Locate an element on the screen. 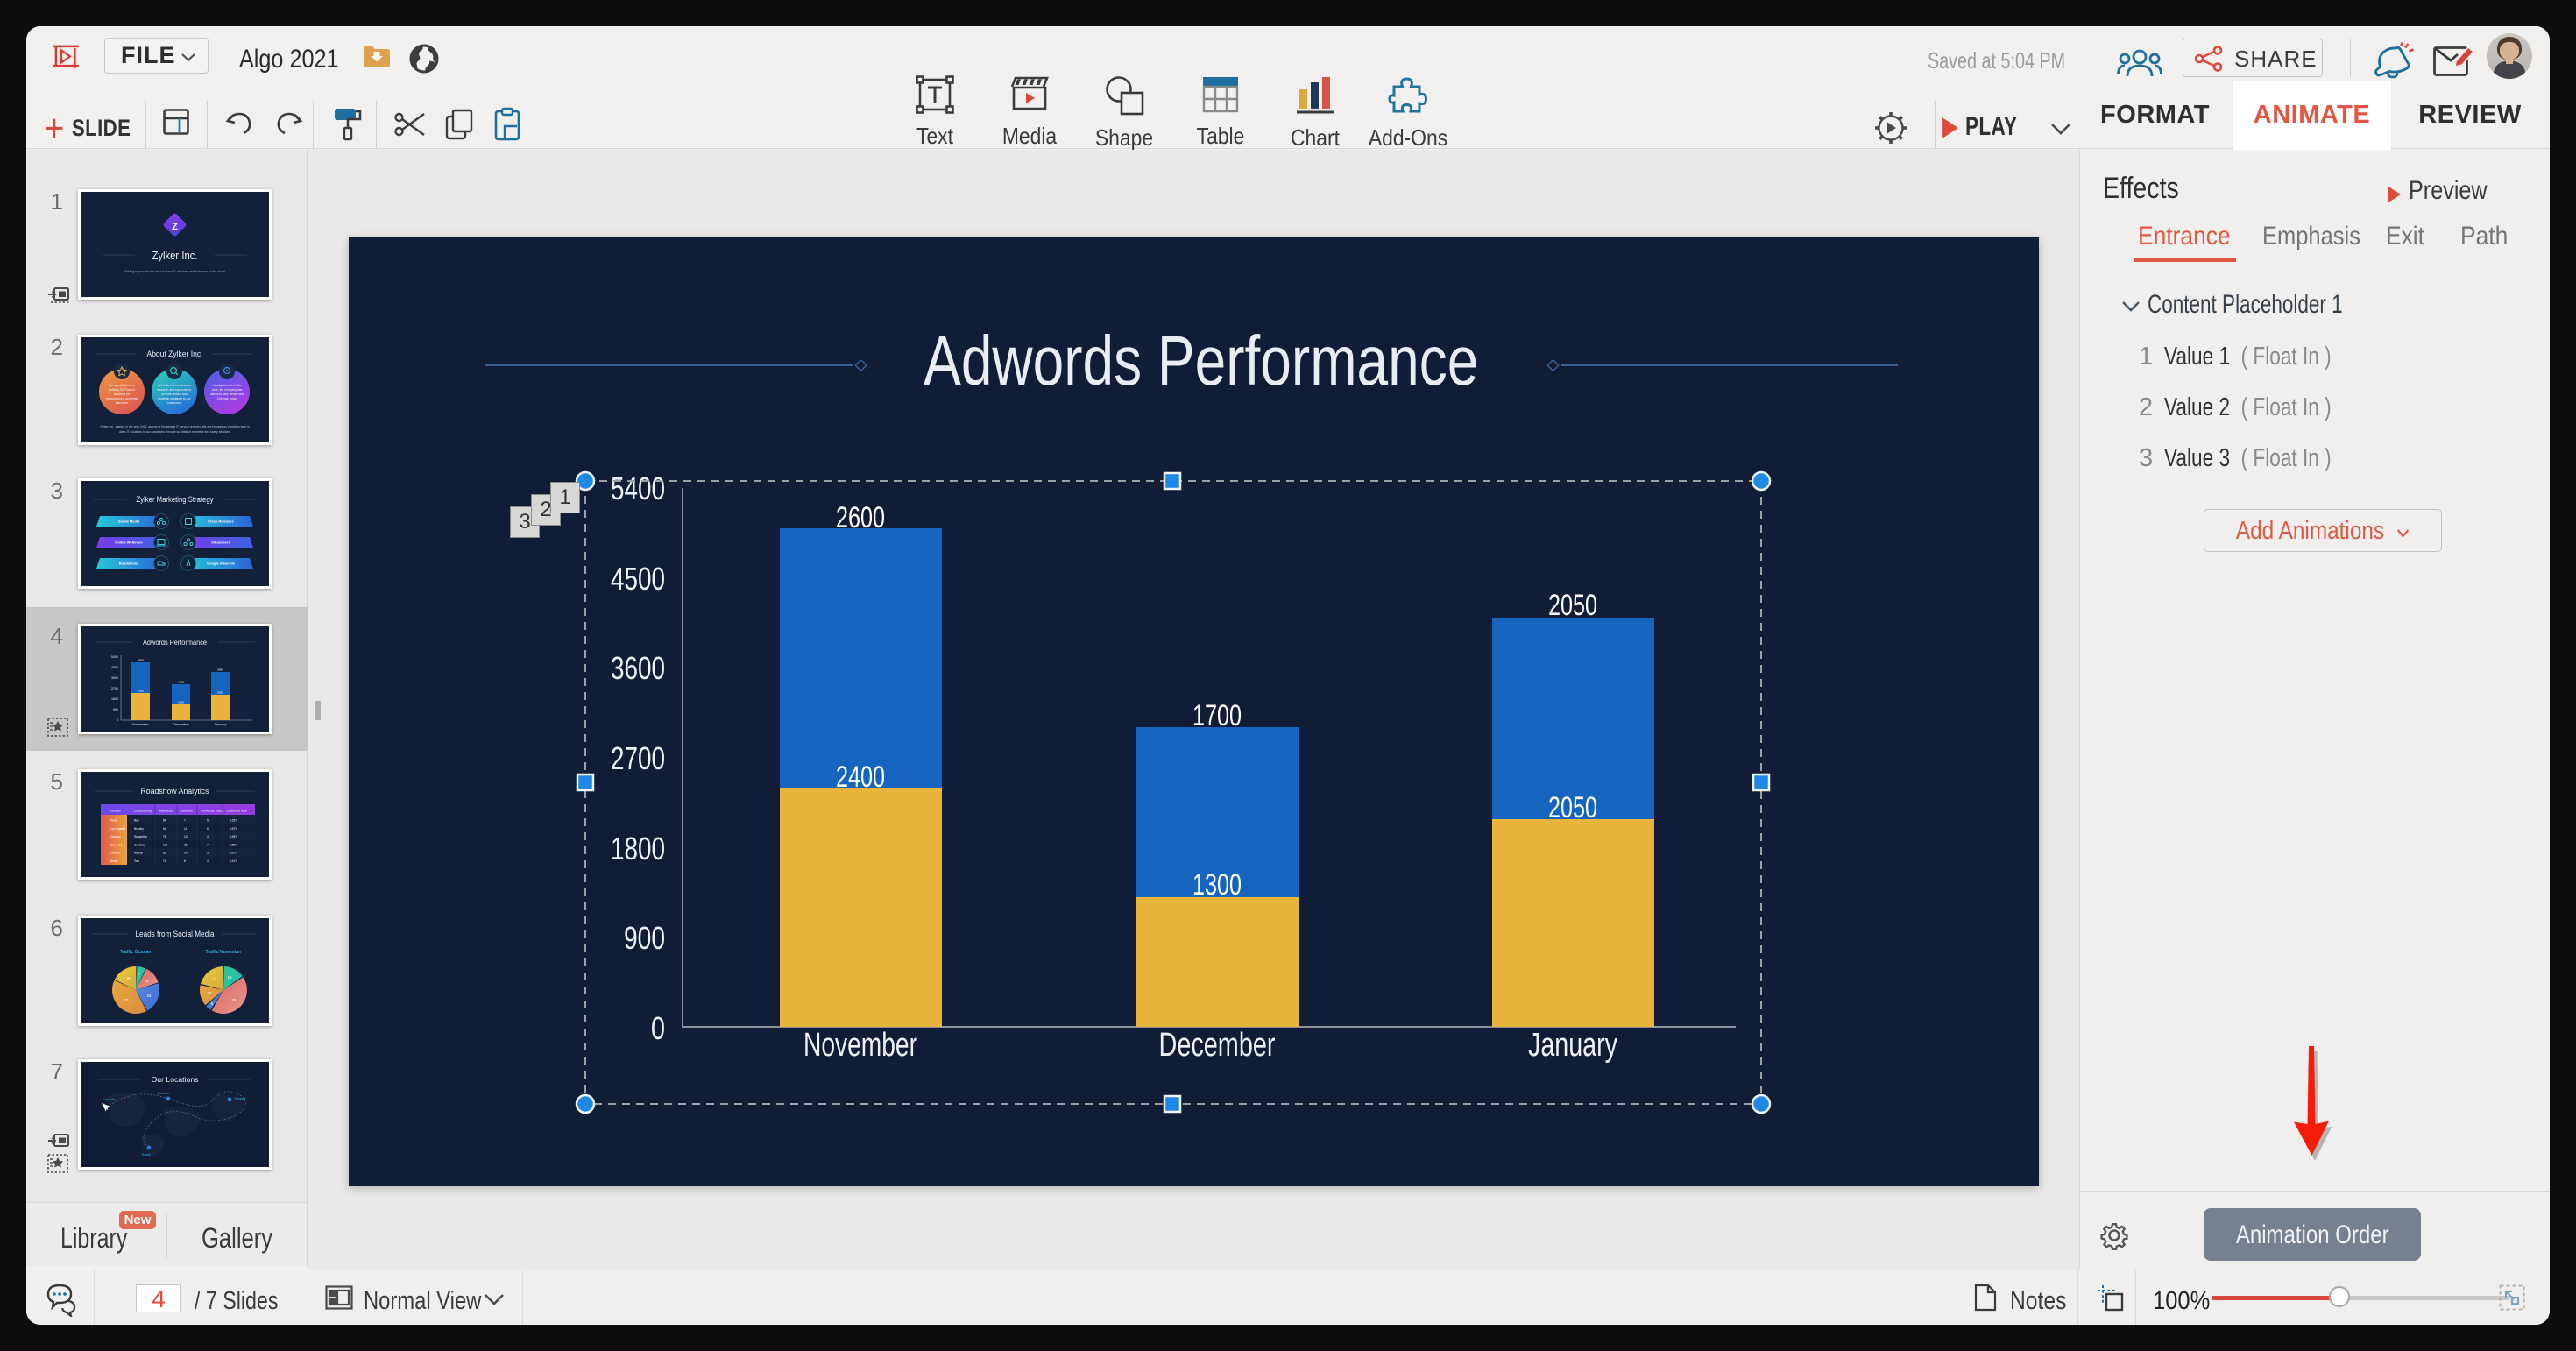 This screenshot has width=2576, height=1351. svg-text: Press Releases is located at coordinates (221, 522).